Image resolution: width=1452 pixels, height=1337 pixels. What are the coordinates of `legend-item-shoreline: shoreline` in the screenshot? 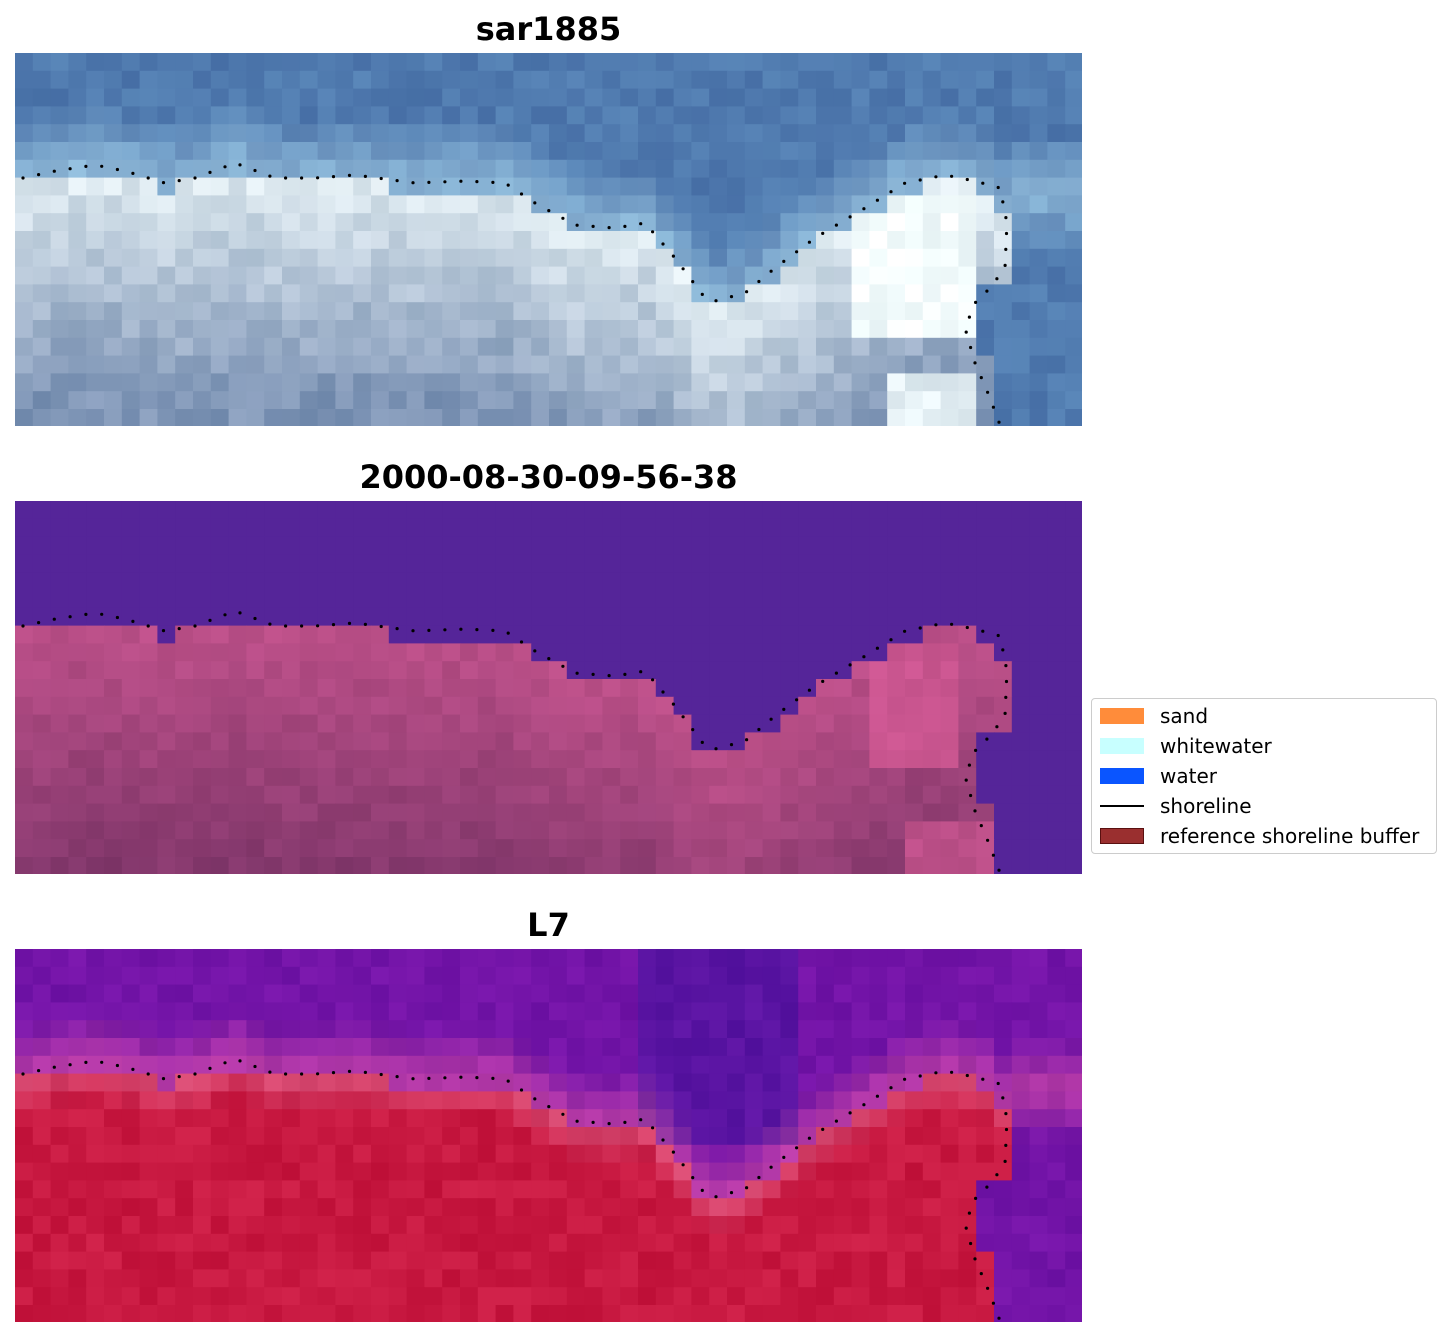 It's located at (1176, 806).